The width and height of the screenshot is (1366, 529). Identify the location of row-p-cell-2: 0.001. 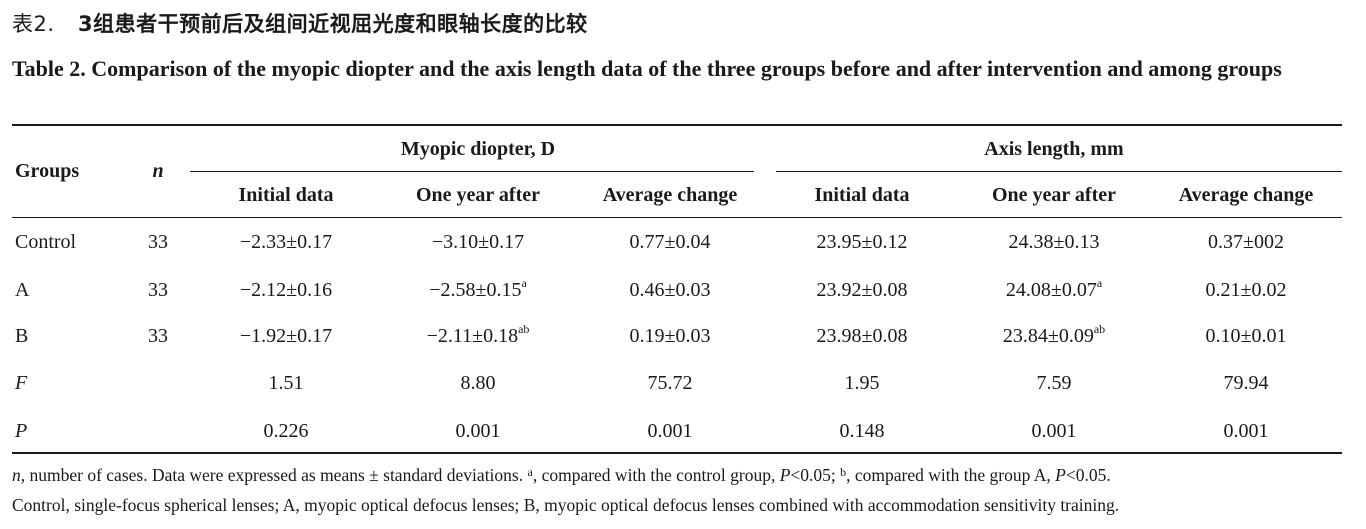
(670, 431).